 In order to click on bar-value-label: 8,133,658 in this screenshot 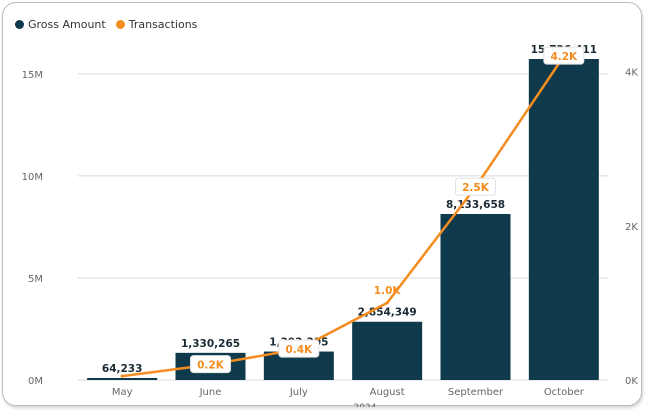, I will do `click(475, 205)`.